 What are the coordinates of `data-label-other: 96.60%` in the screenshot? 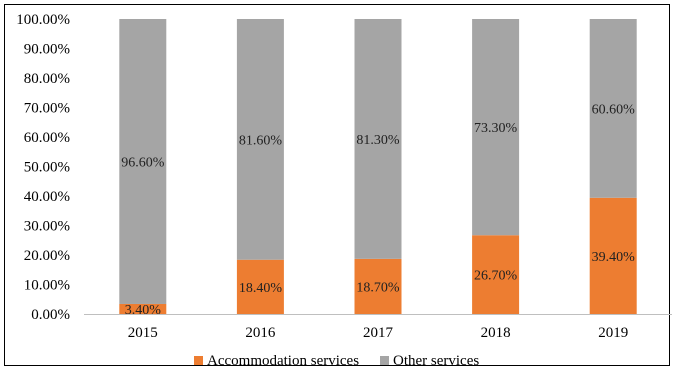 It's located at (143, 162).